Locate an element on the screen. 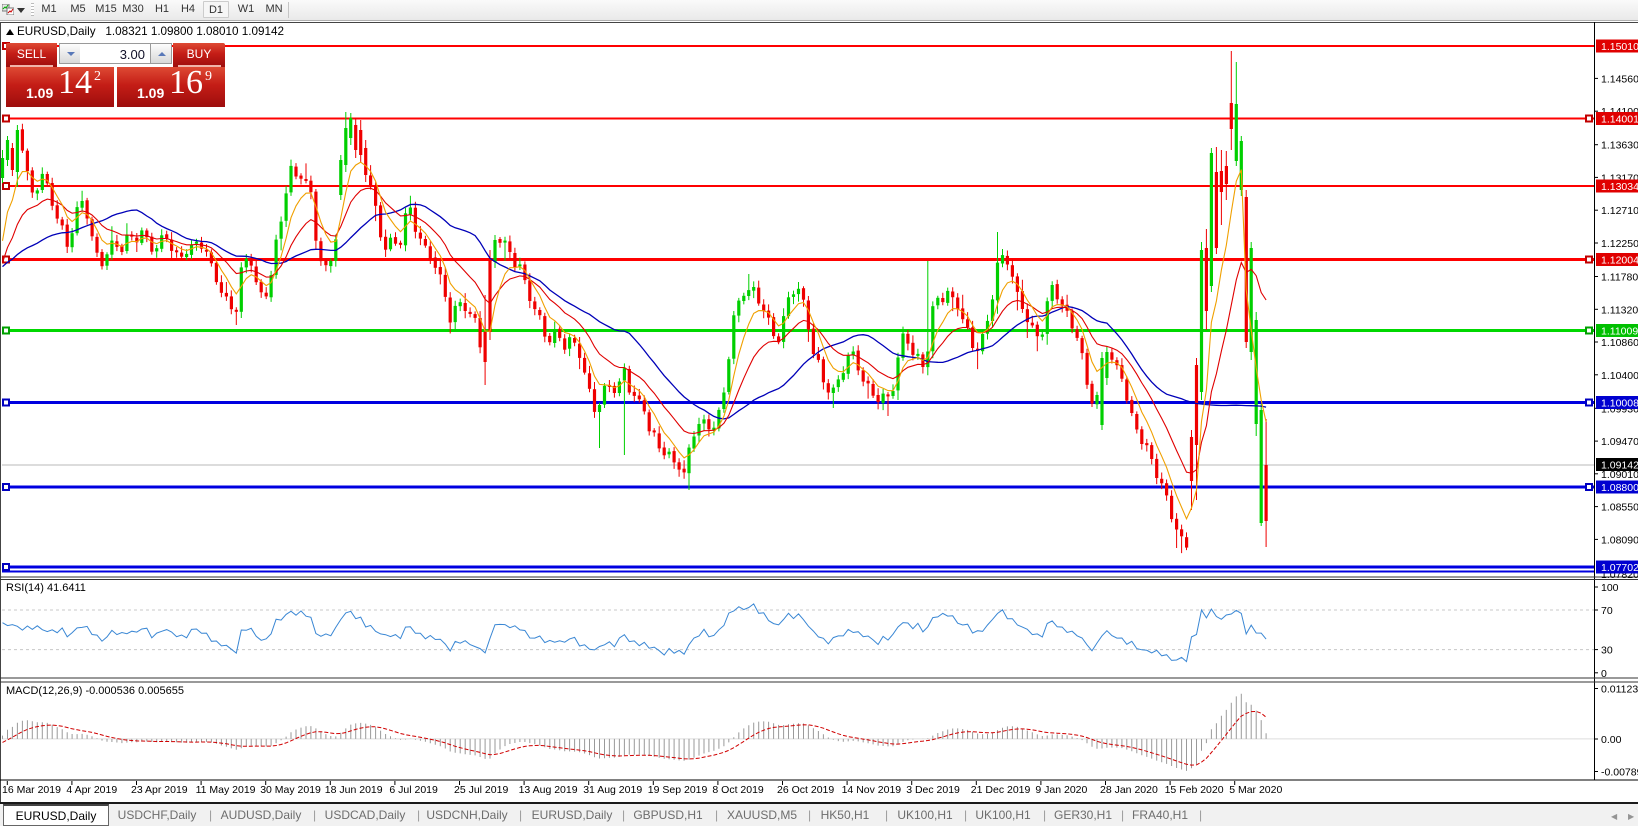 This screenshot has width=1638, height=826. svg-text: 1.10008 is located at coordinates (1619, 404).